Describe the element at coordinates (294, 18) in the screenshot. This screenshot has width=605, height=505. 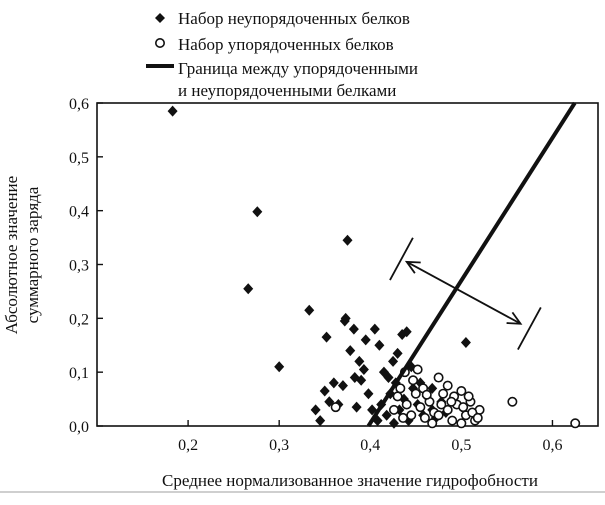
I see `legend-label-unordered: Набор неупорядоченных белков` at that location.